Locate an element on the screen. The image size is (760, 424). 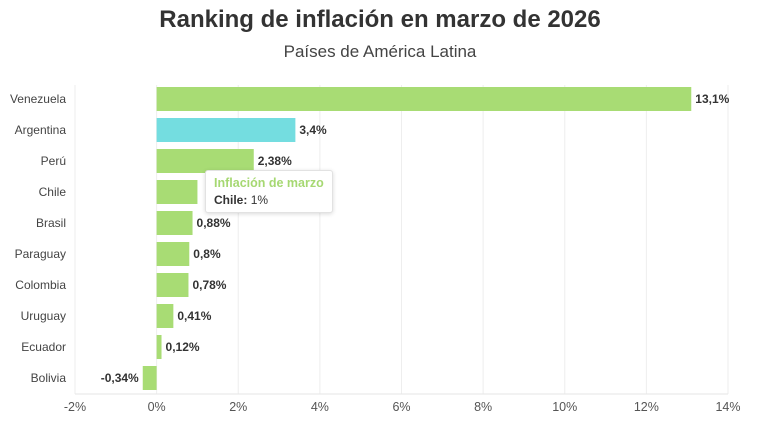
data-label: 3,4% is located at coordinates (313, 130).